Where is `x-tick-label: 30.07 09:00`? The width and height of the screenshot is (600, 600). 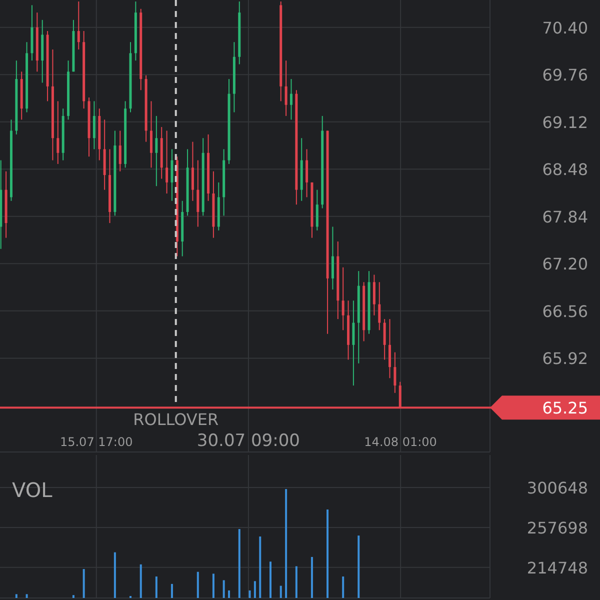 x-tick-label: 30.07 09:00 is located at coordinates (248, 441).